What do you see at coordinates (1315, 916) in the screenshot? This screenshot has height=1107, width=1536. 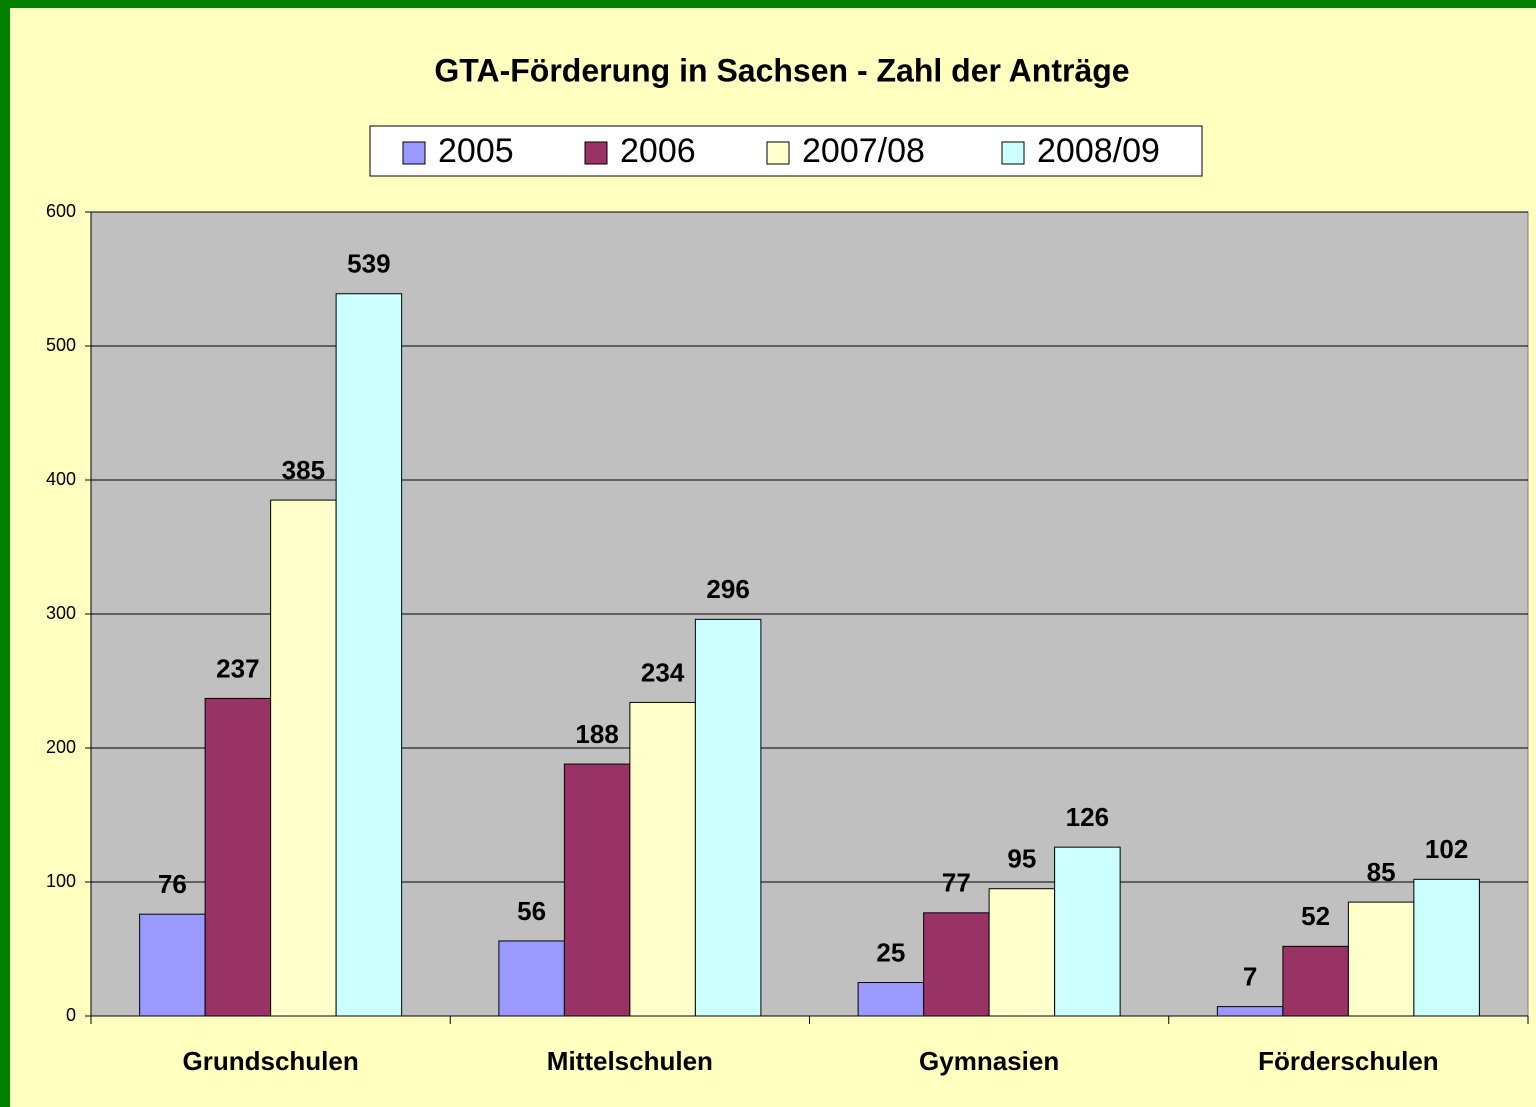 I see `data-label: 52` at bounding box center [1315, 916].